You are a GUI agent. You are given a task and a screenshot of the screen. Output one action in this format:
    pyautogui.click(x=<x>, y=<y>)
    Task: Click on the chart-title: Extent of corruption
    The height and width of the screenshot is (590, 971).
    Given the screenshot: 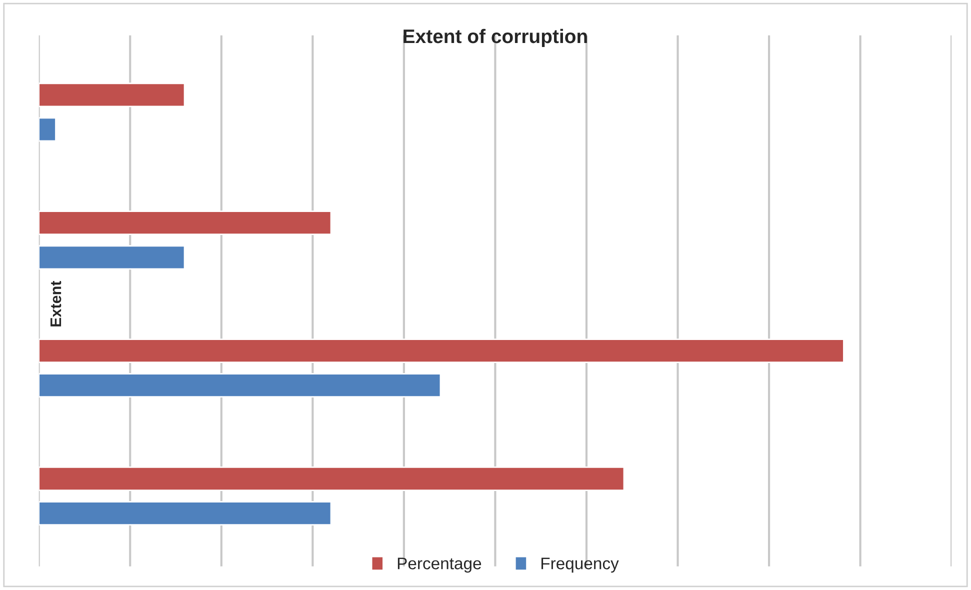 What is the action you would take?
    pyautogui.click(x=495, y=38)
    